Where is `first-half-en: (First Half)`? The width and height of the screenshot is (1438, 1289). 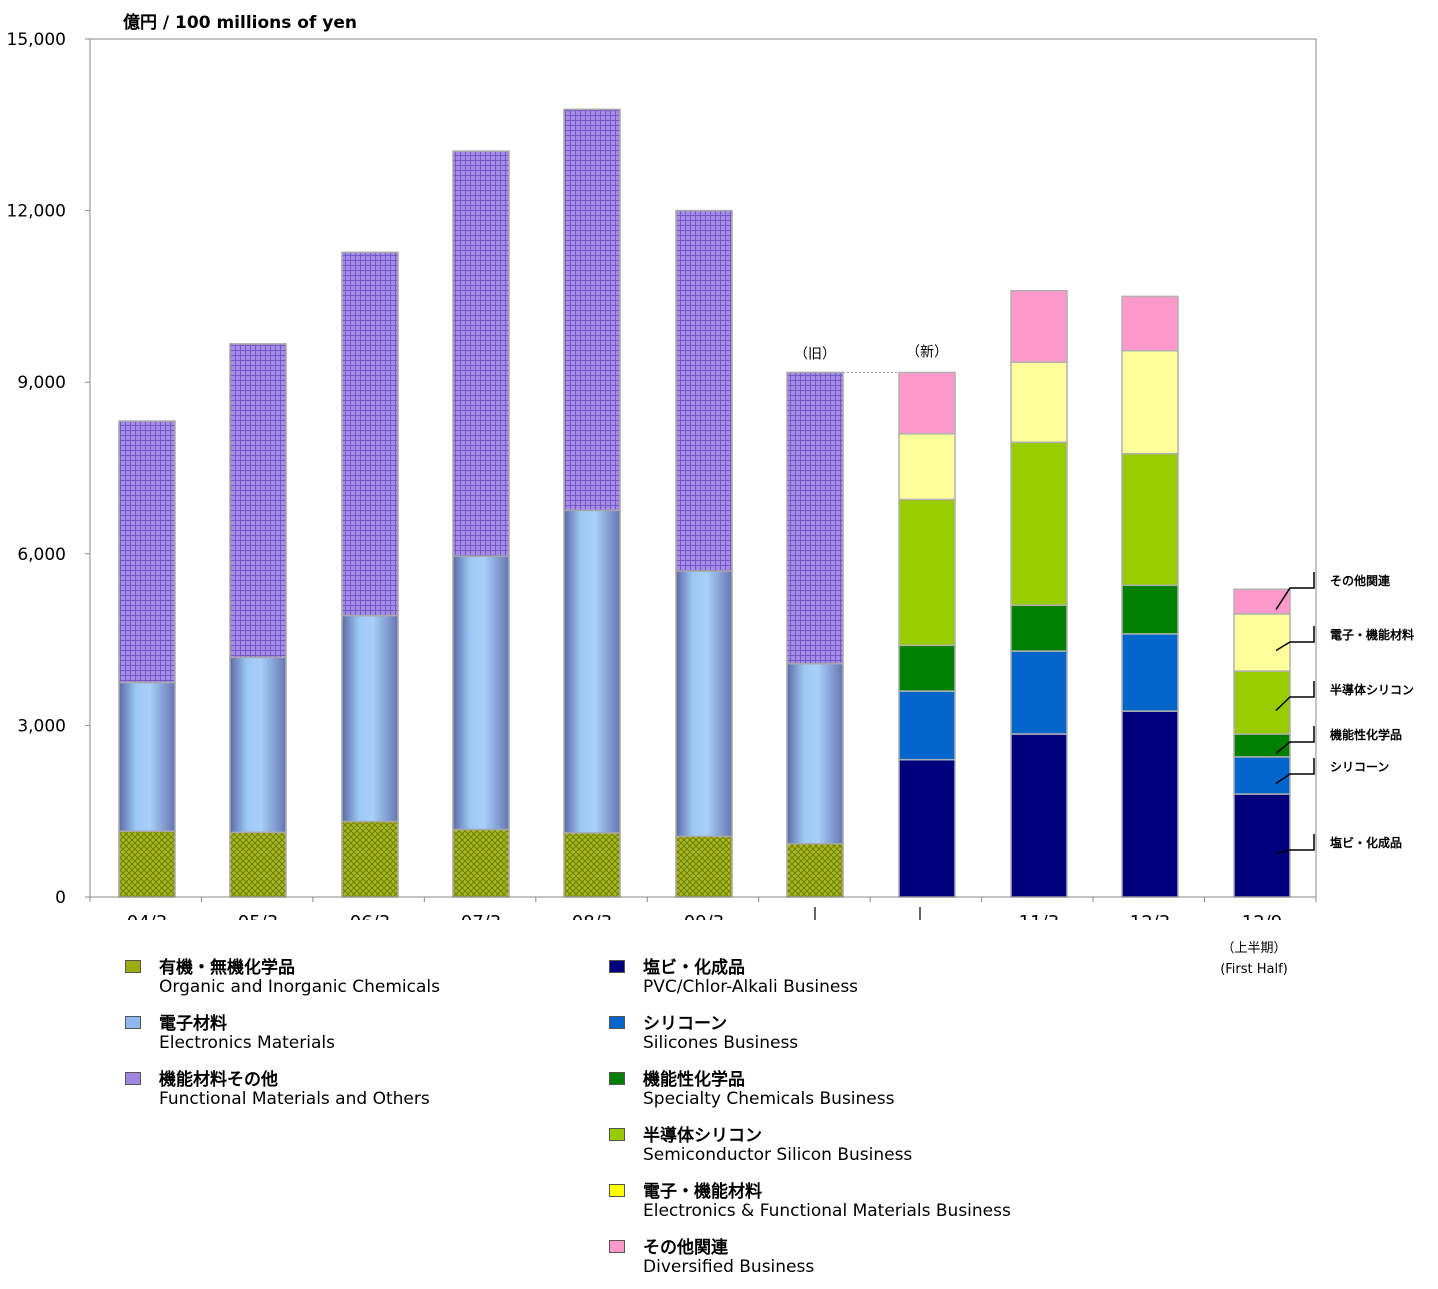 first-half-en: (First Half) is located at coordinates (1254, 969).